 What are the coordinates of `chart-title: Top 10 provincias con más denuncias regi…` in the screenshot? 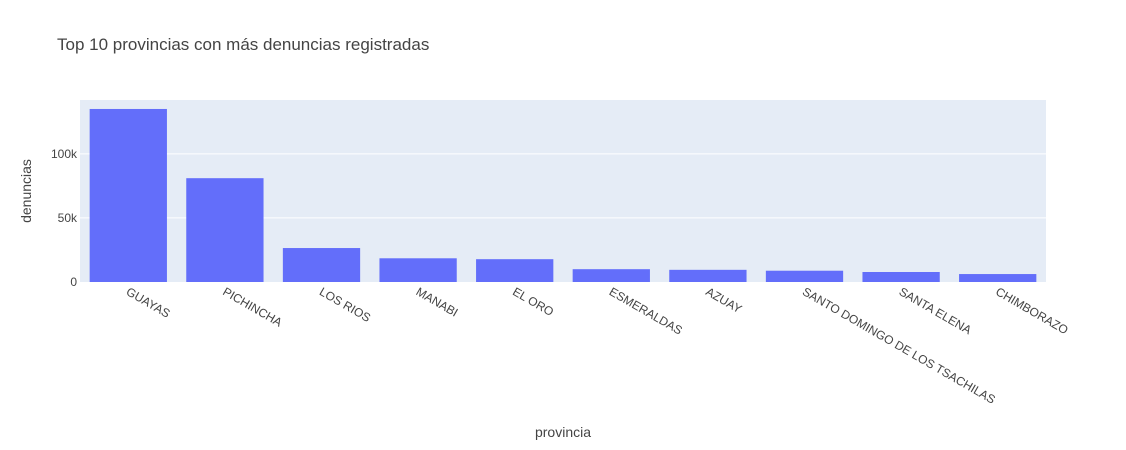 It's located at (243, 44).